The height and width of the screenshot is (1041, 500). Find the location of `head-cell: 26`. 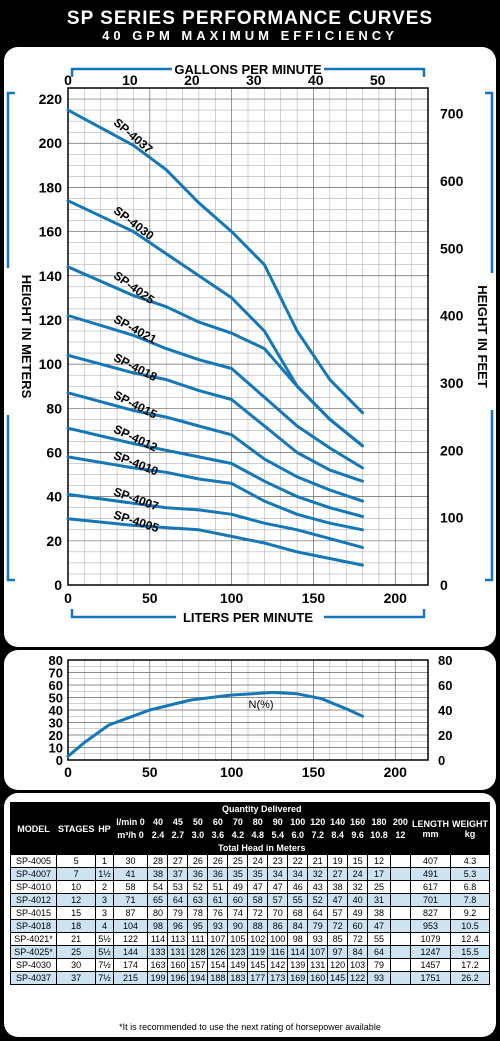

head-cell: 26 is located at coordinates (218, 861).